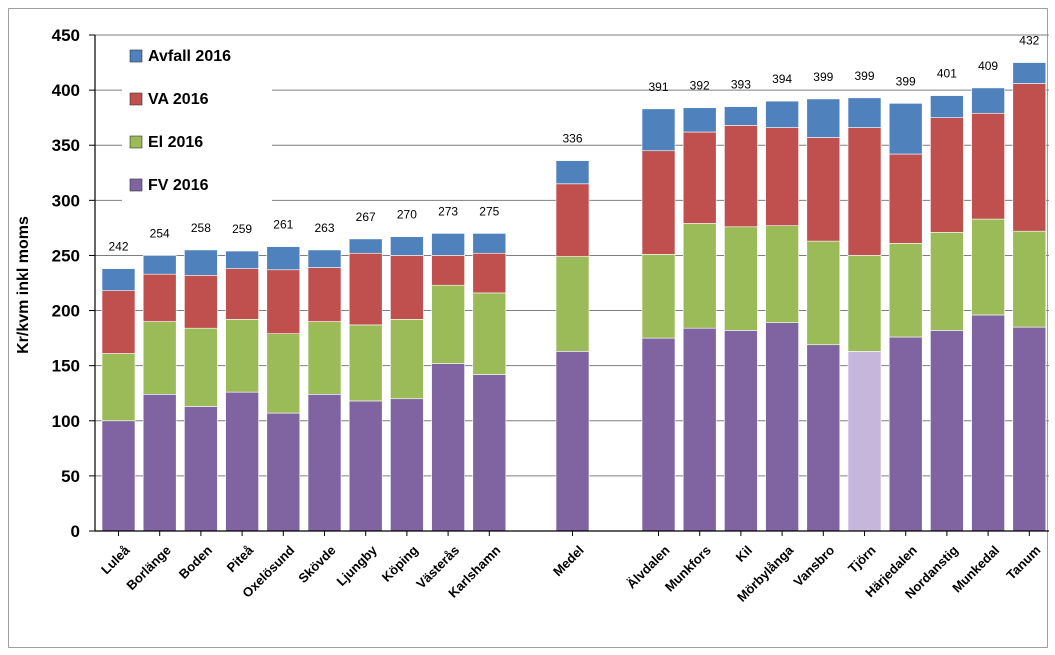 Image resolution: width=1055 pixels, height=655 pixels. I want to click on total-label: 259, so click(242, 229).